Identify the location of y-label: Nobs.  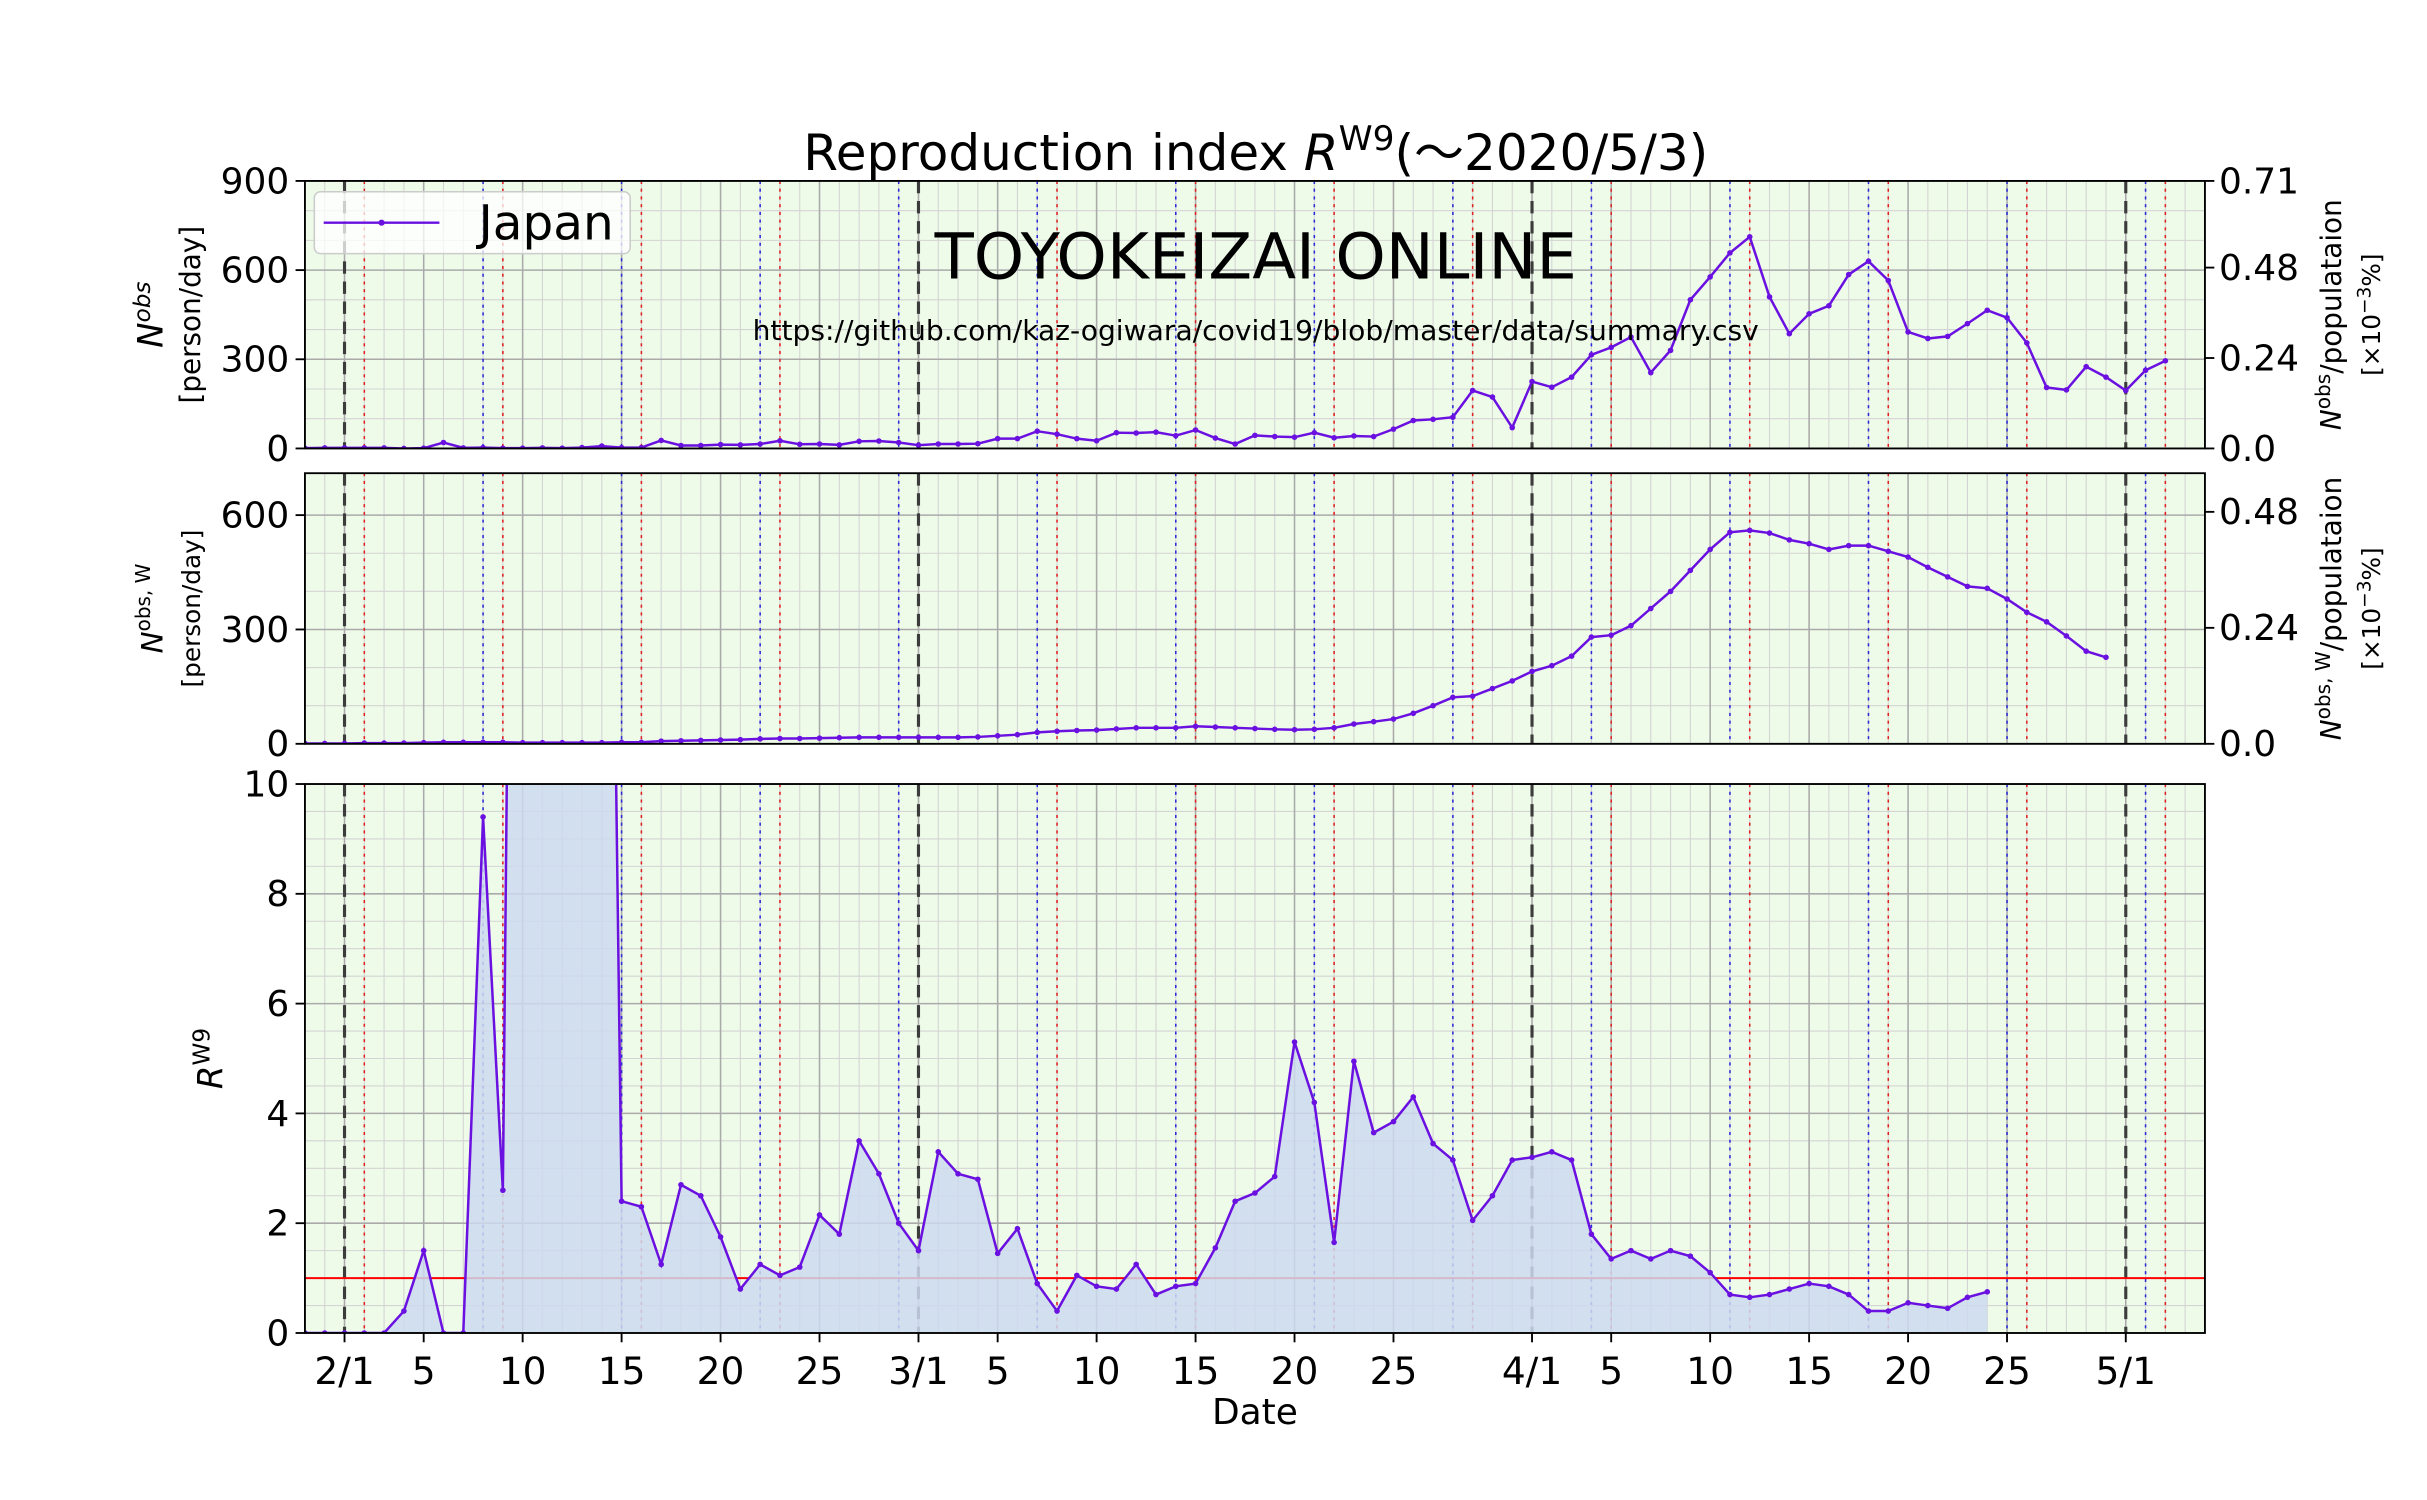
(150, 315).